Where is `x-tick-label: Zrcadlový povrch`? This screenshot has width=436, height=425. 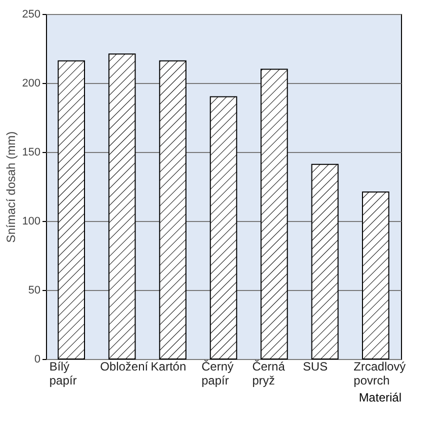
x-tick-label: Zrcadlový povrch is located at coordinates (380, 374).